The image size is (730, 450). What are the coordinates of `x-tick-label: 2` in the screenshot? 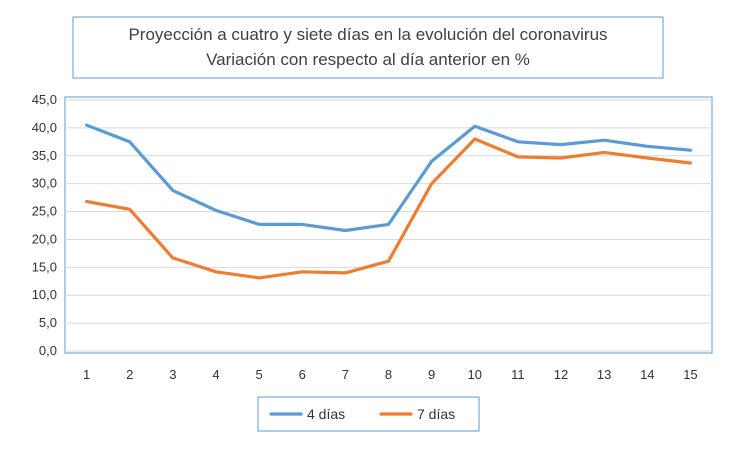 It's located at (129, 374).